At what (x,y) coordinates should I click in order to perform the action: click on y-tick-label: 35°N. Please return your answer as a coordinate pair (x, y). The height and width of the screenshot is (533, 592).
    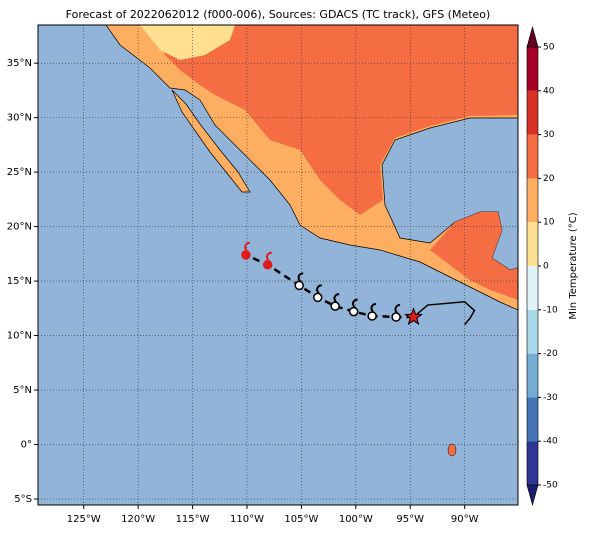
    Looking at the image, I should click on (19, 63).